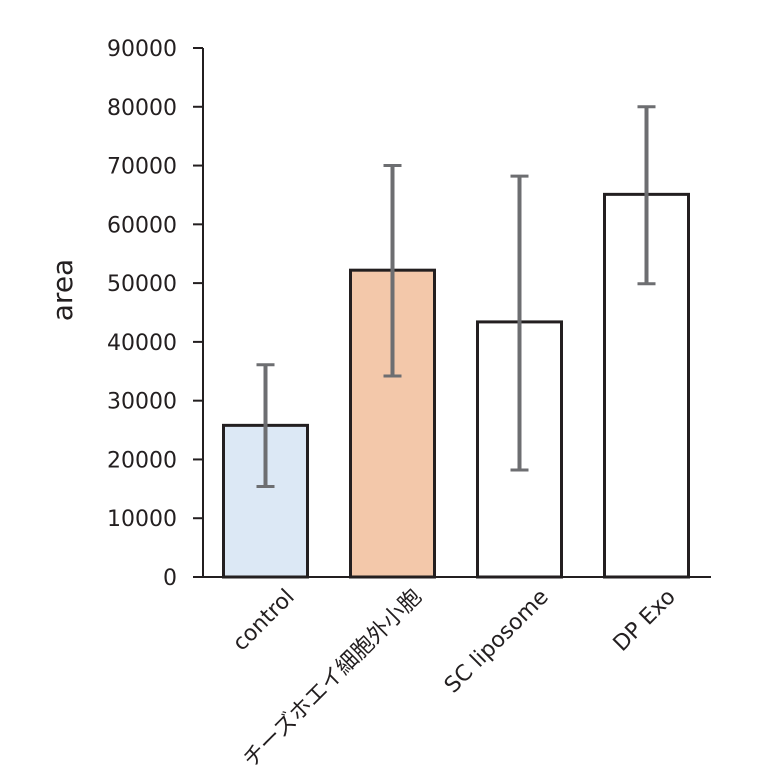  What do you see at coordinates (142, 167) in the screenshot?
I see `y-tick-label: 70000` at bounding box center [142, 167].